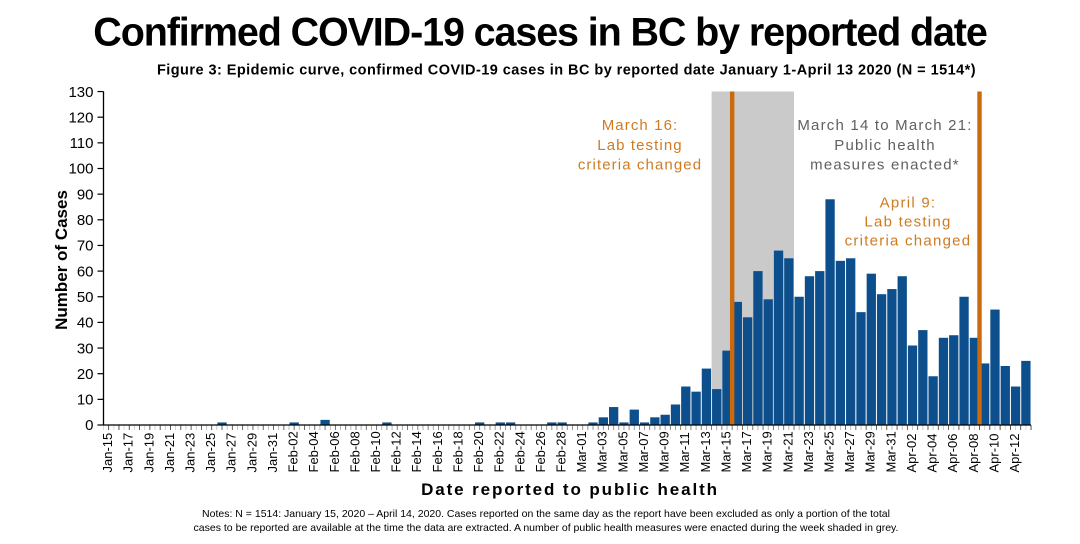 The height and width of the screenshot is (544, 1080). I want to click on svg-text: Mar-01, so click(581, 451).